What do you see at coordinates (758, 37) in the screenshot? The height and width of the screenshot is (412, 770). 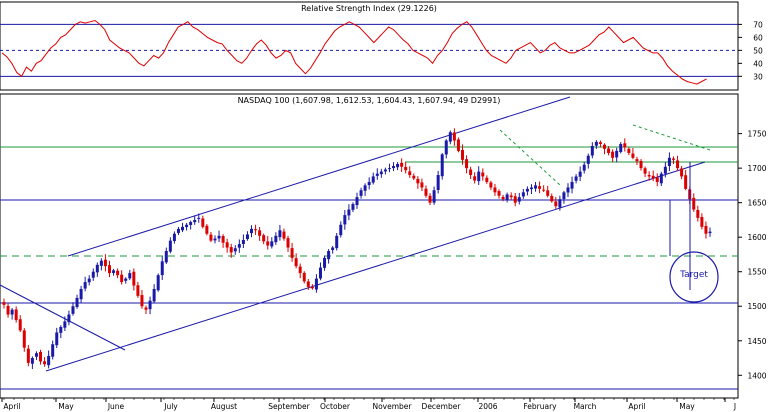 I see `rsi-tick-label: 60` at bounding box center [758, 37].